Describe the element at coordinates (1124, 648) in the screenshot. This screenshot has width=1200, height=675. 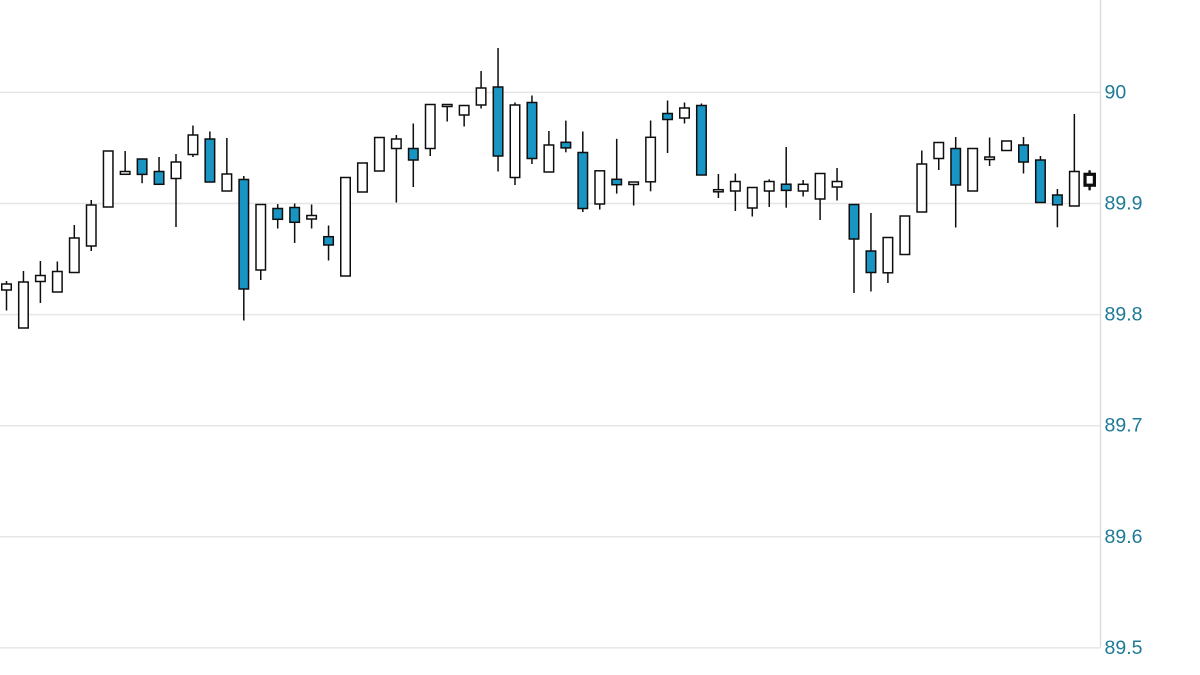
I see `svg-text: 89.5` at that location.